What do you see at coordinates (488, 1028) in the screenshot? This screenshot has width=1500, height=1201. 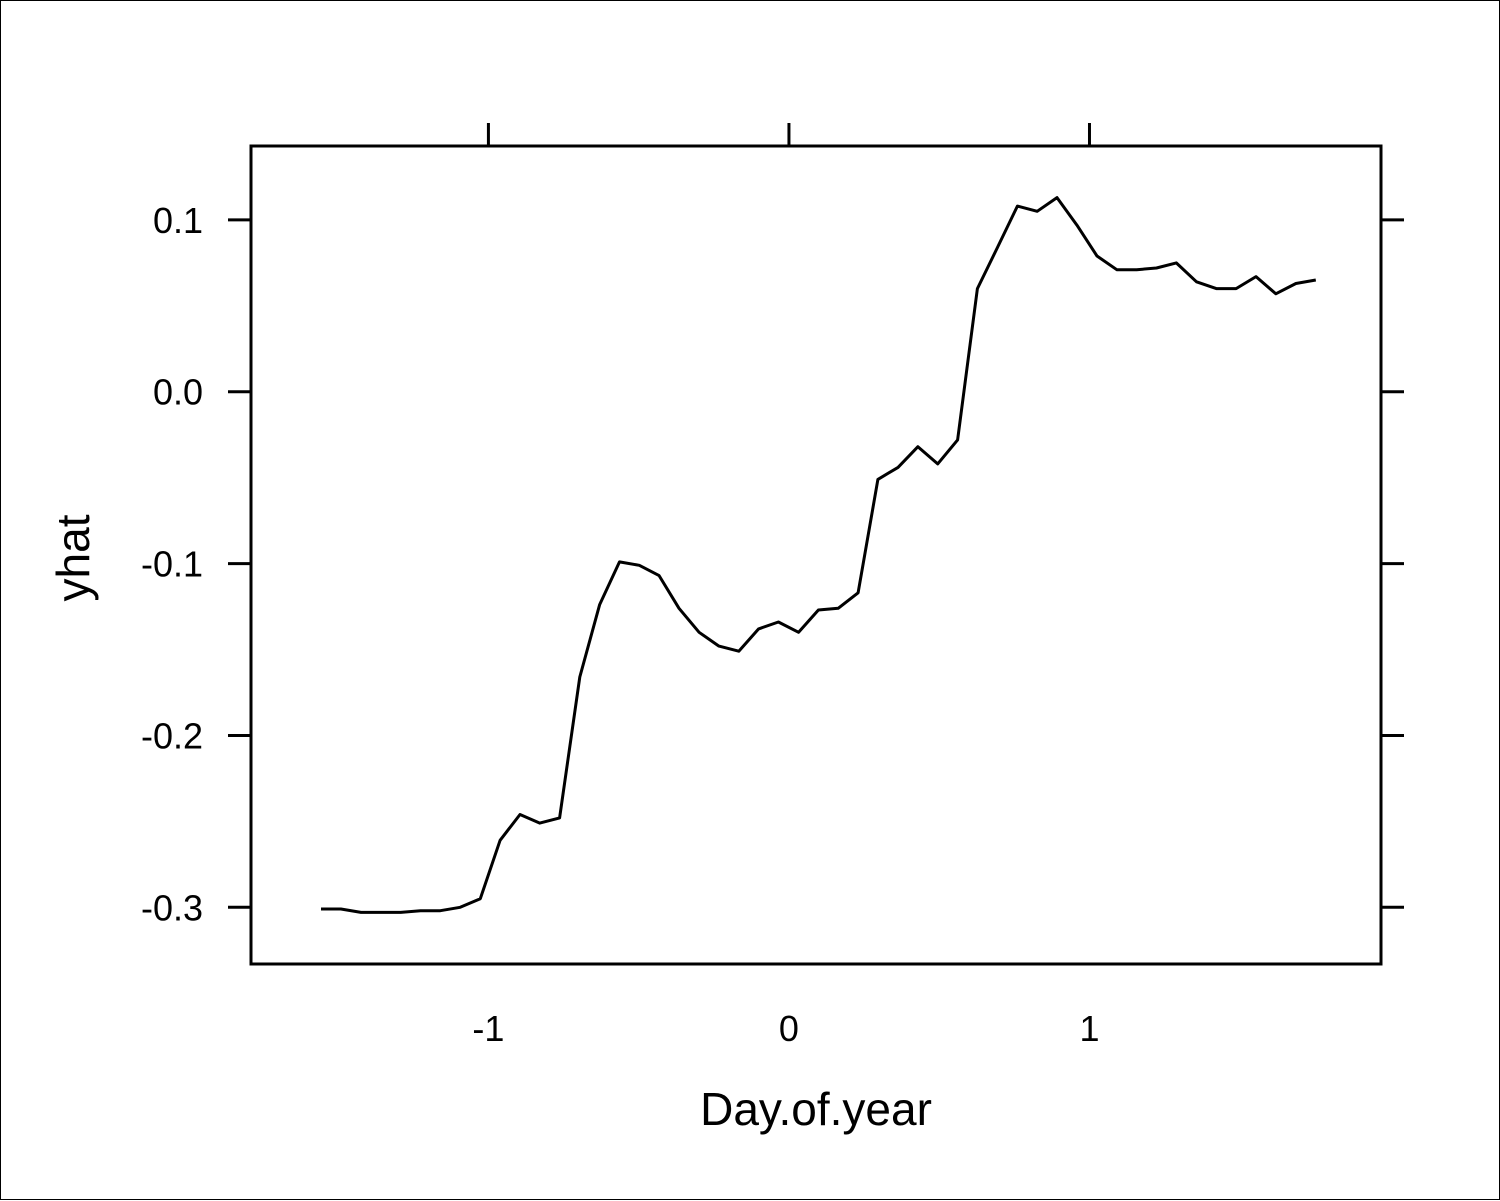 I see `x-tick-label: -1` at bounding box center [488, 1028].